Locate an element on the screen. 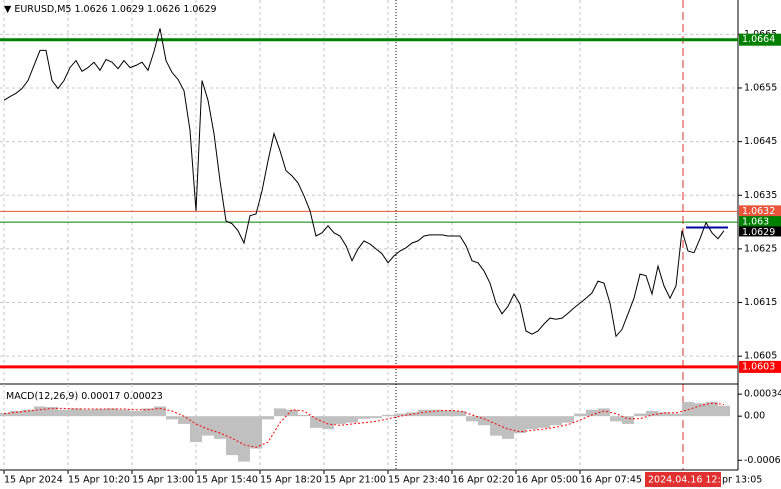 Image resolution: width=781 pixels, height=489 pixels. bid-label-box is located at coordinates (760, 231).